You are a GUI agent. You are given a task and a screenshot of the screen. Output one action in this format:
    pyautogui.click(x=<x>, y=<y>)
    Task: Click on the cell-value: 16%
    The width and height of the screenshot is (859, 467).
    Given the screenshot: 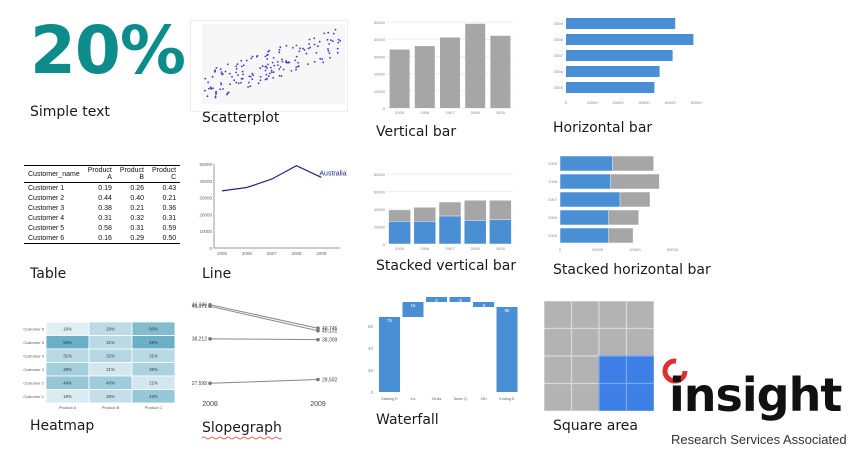 What is the action you would take?
    pyautogui.click(x=67, y=329)
    